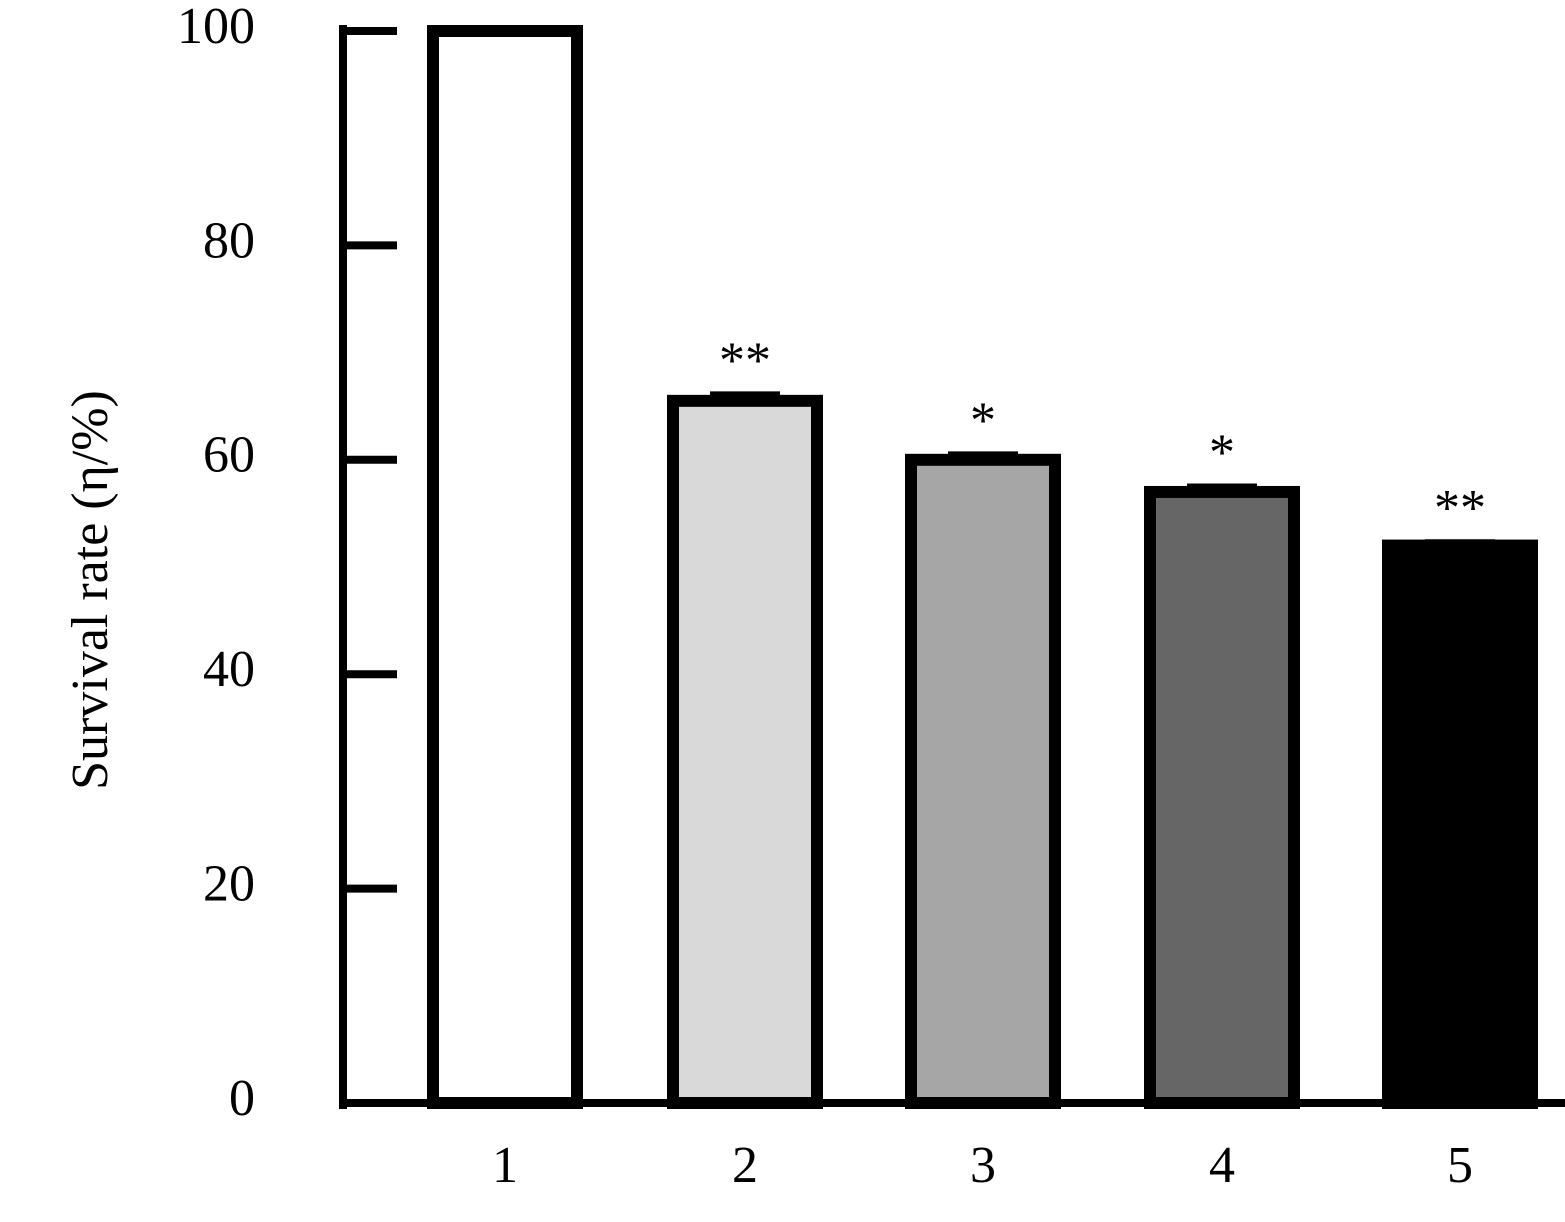 This screenshot has height=1222, width=1565. What do you see at coordinates (983, 1165) in the screenshot?
I see `x-tick-label: 3` at bounding box center [983, 1165].